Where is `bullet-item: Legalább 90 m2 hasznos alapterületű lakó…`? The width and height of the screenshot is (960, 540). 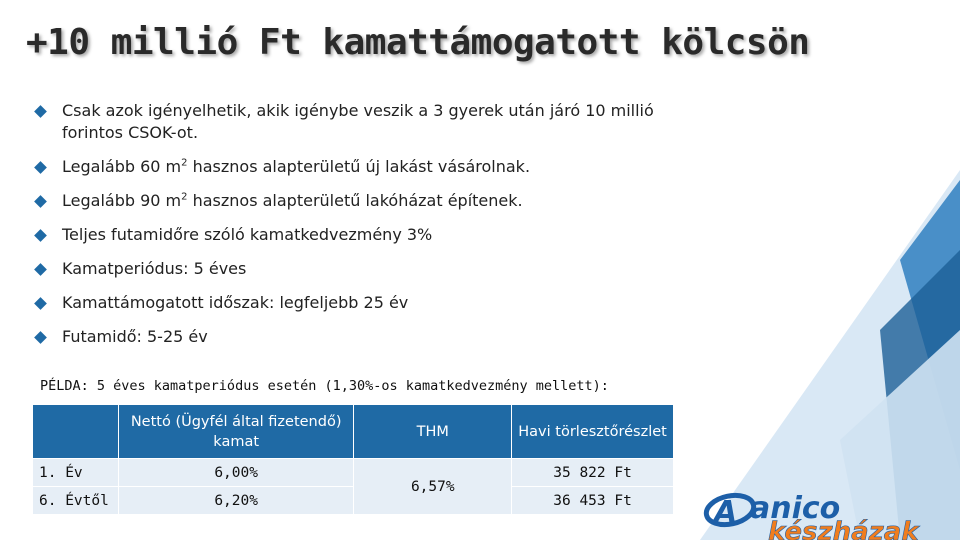
bullet-item: Legalább 90 m2 hasznos alapterületű lakó… is located at coordinates (364, 201).